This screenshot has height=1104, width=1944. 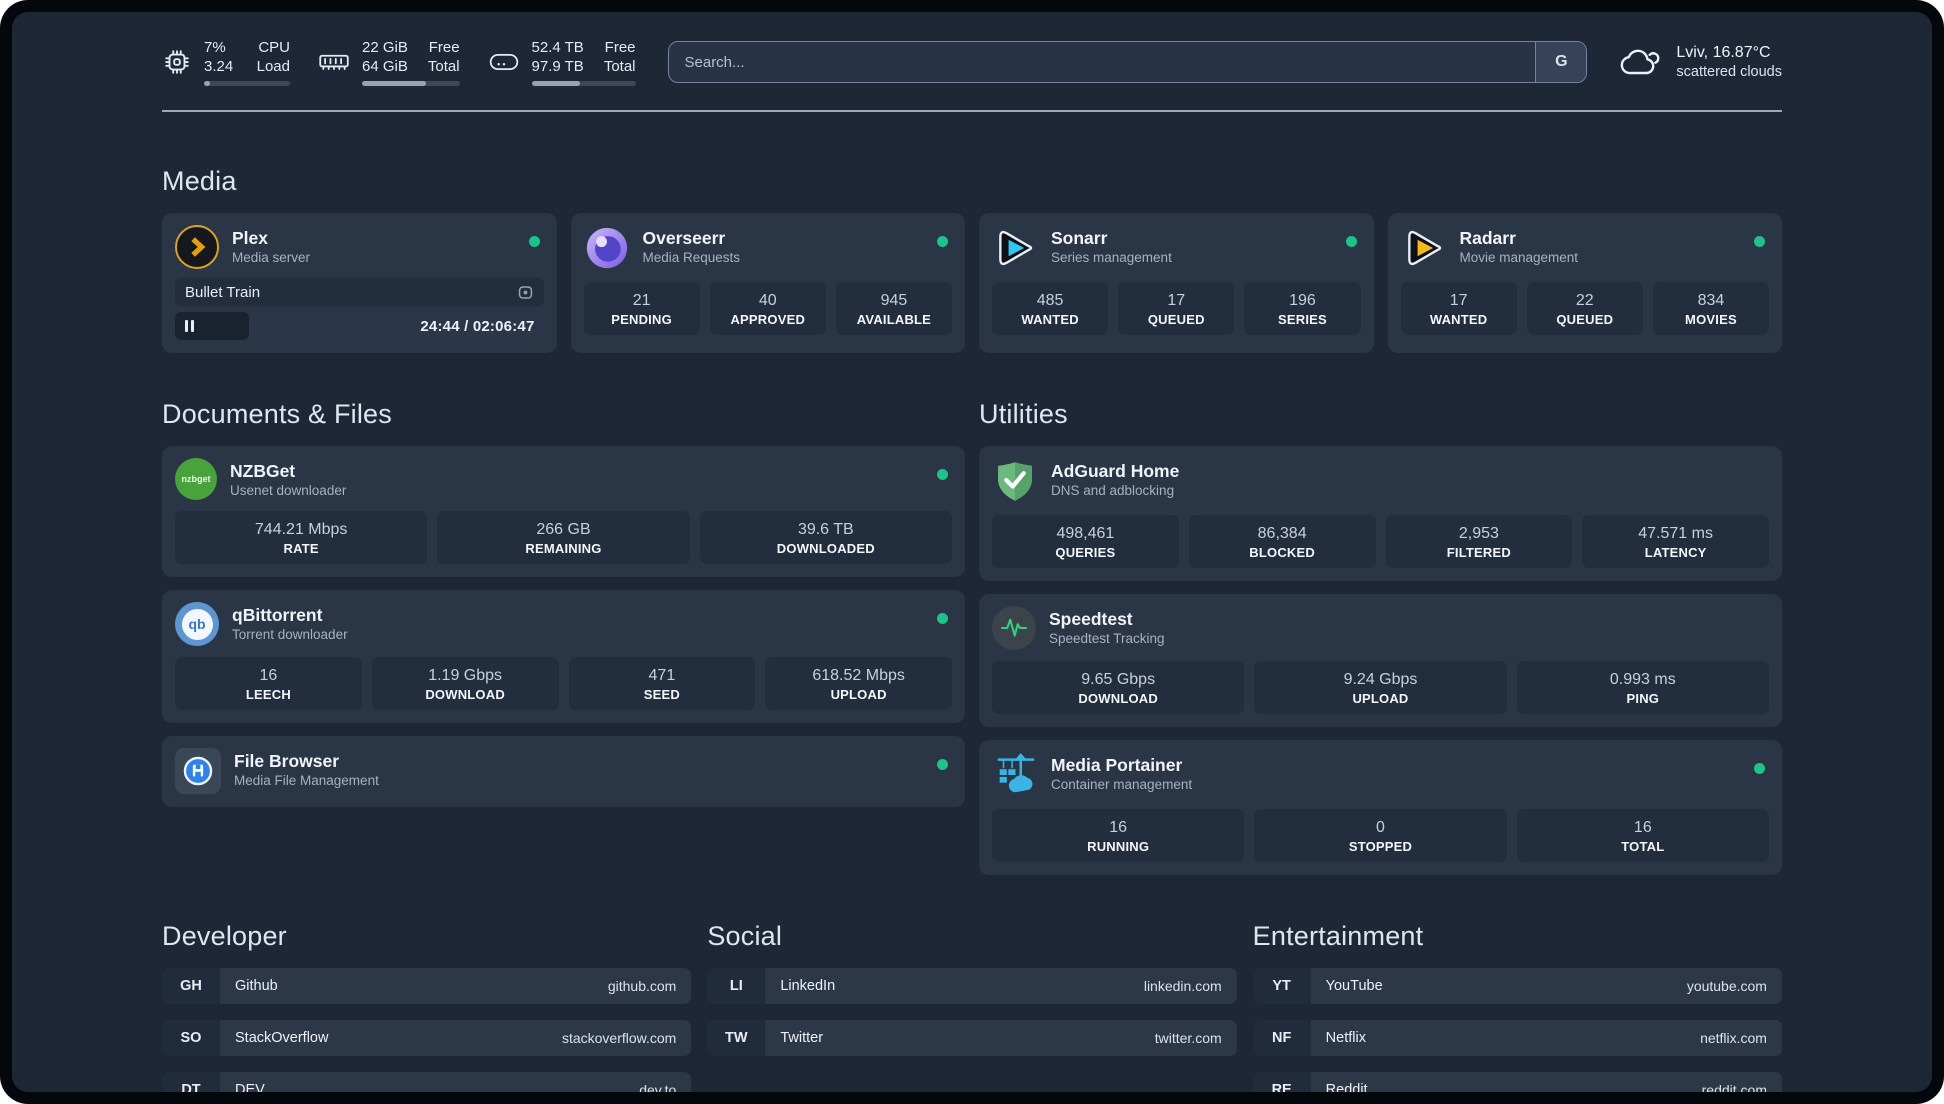 What do you see at coordinates (1117, 765) in the screenshot?
I see `app-title: Media Portainer` at bounding box center [1117, 765].